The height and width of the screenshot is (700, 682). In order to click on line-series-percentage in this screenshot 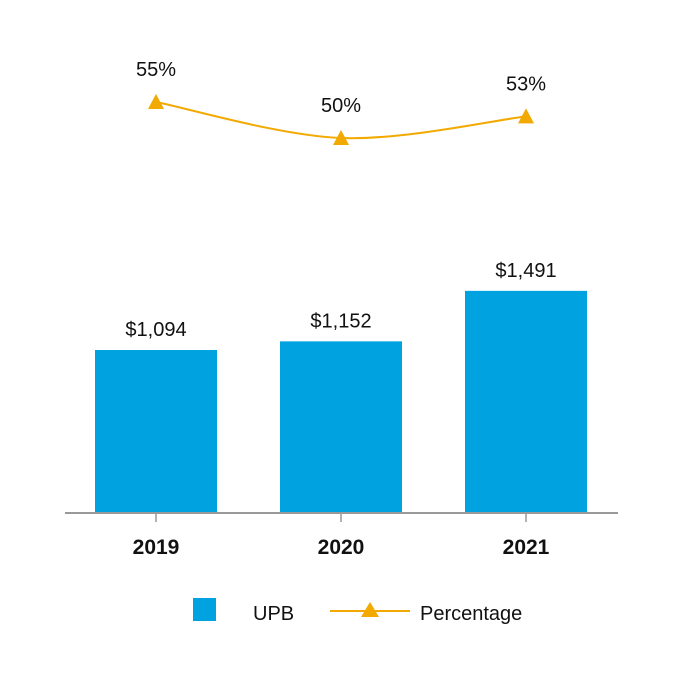, I will do `click(341, 119)`.